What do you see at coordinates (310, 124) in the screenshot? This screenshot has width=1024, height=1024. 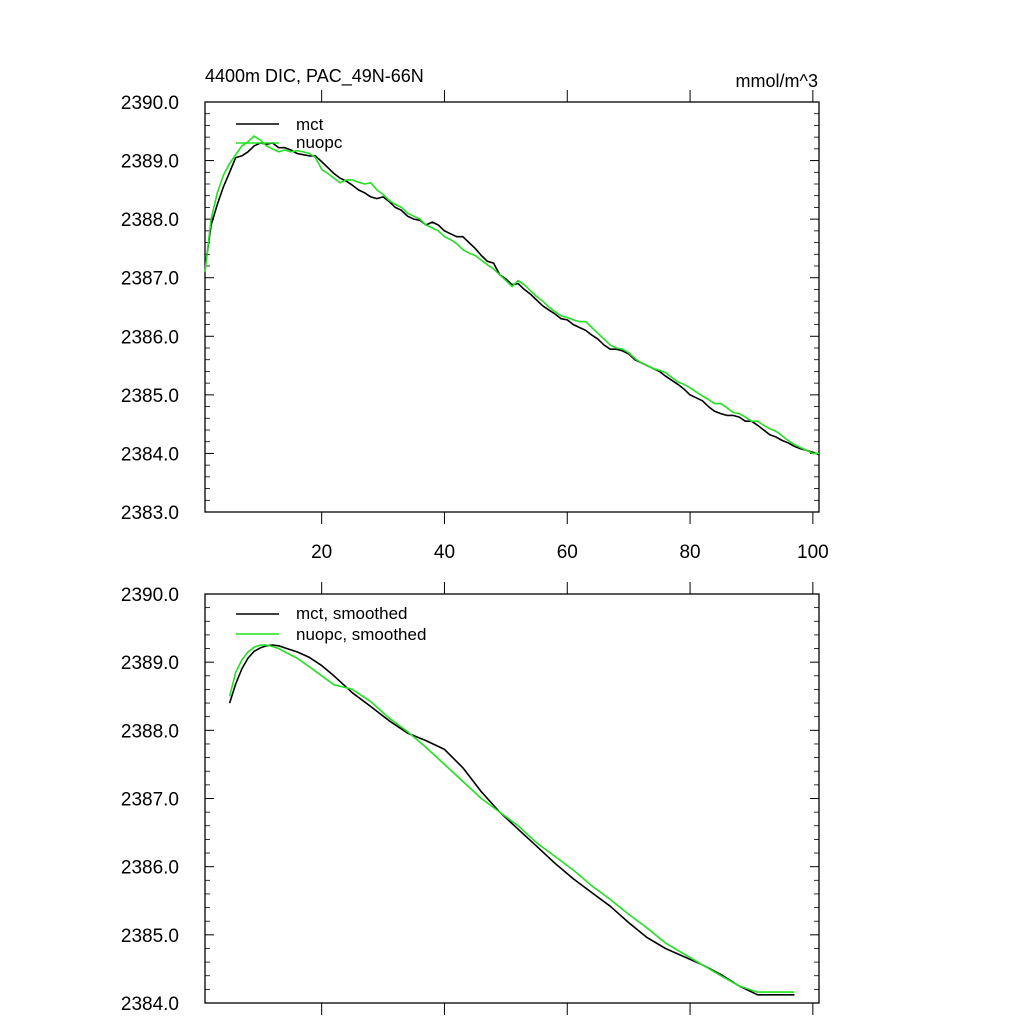 I see `legend-label-mct: mct` at bounding box center [310, 124].